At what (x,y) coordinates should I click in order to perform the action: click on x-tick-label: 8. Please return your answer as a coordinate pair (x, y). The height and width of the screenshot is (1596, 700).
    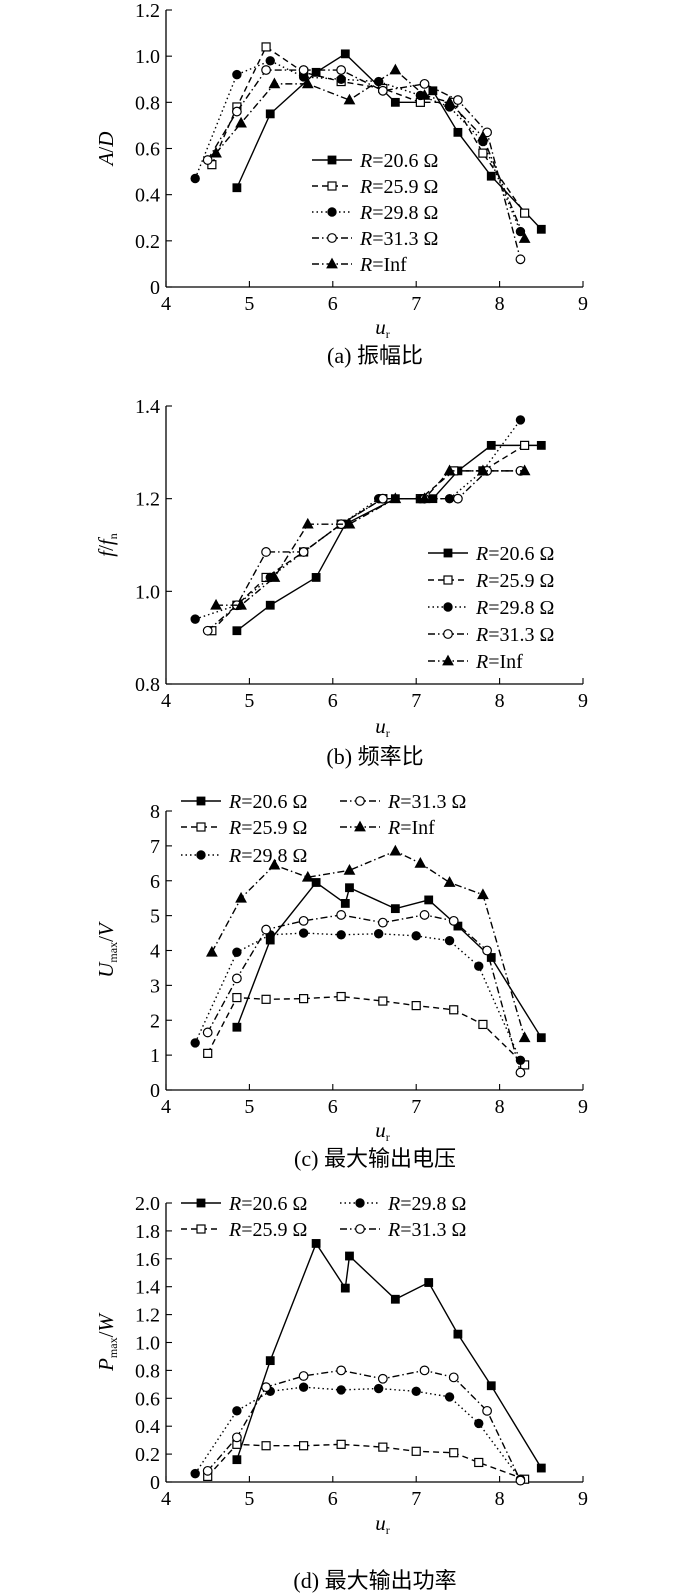
    Looking at the image, I should click on (500, 701).